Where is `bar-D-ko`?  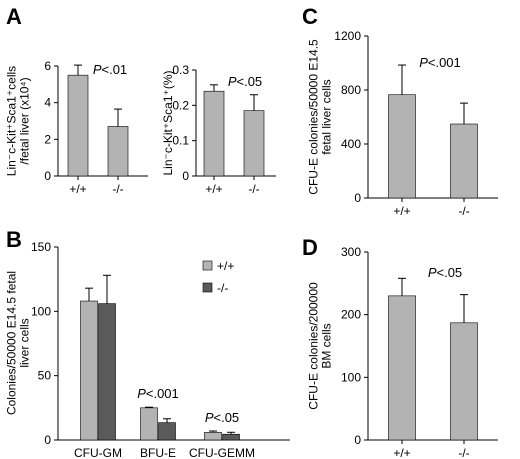
bar-D-ko is located at coordinates (464, 381).